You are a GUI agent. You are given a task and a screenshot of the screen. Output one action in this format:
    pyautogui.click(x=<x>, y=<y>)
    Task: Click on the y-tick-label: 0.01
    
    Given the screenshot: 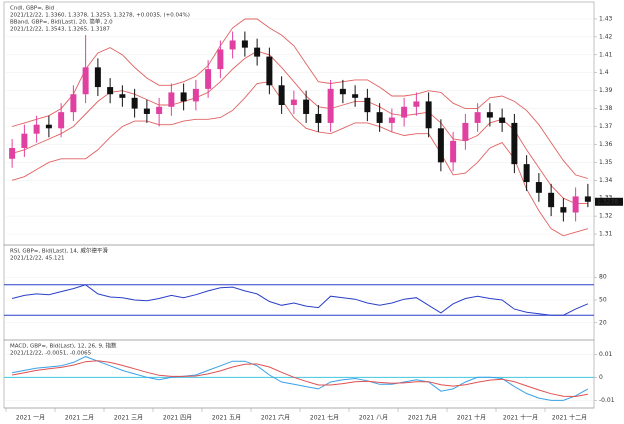 What is the action you would take?
    pyautogui.click(x=606, y=354)
    